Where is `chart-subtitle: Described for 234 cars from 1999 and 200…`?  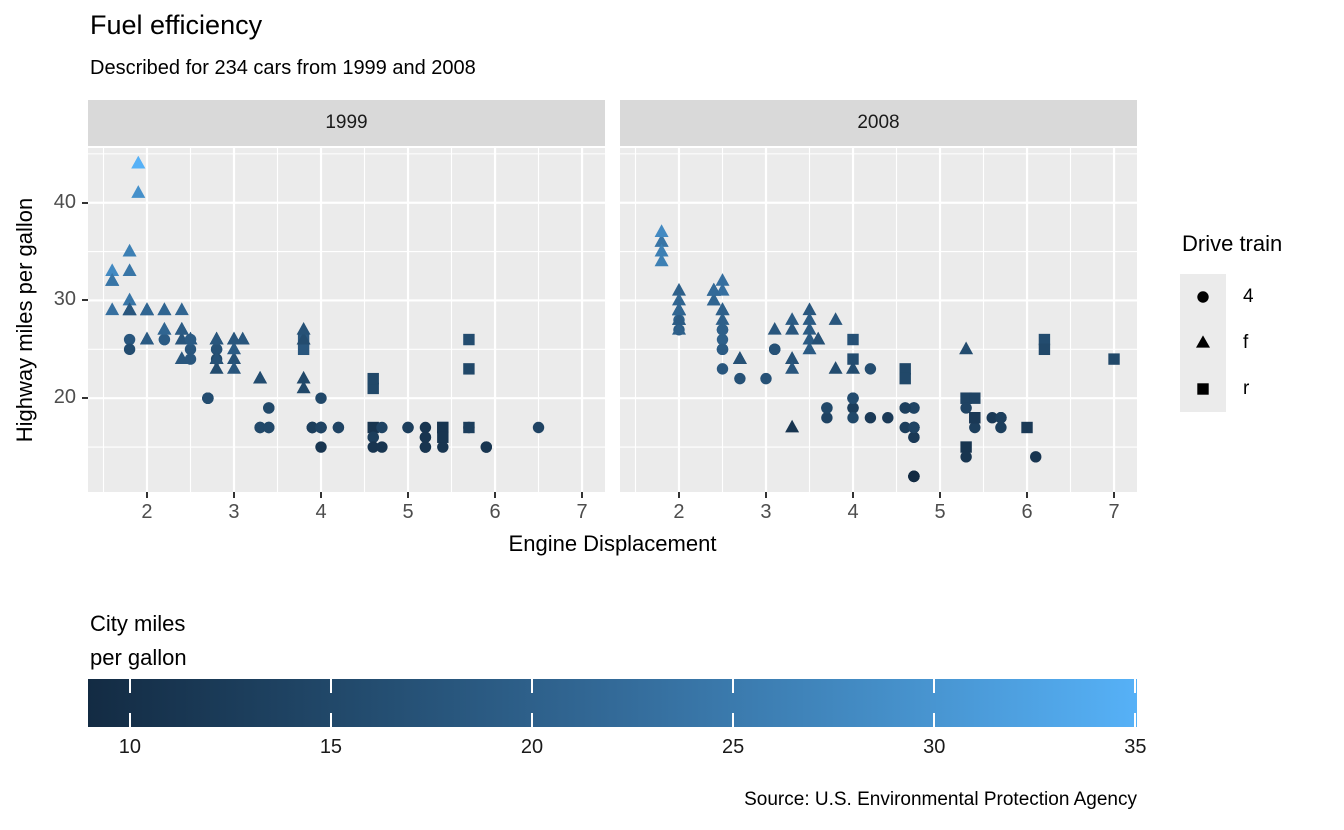
chart-subtitle: Described for 234 cars from 1999 and 200… is located at coordinates (283, 68).